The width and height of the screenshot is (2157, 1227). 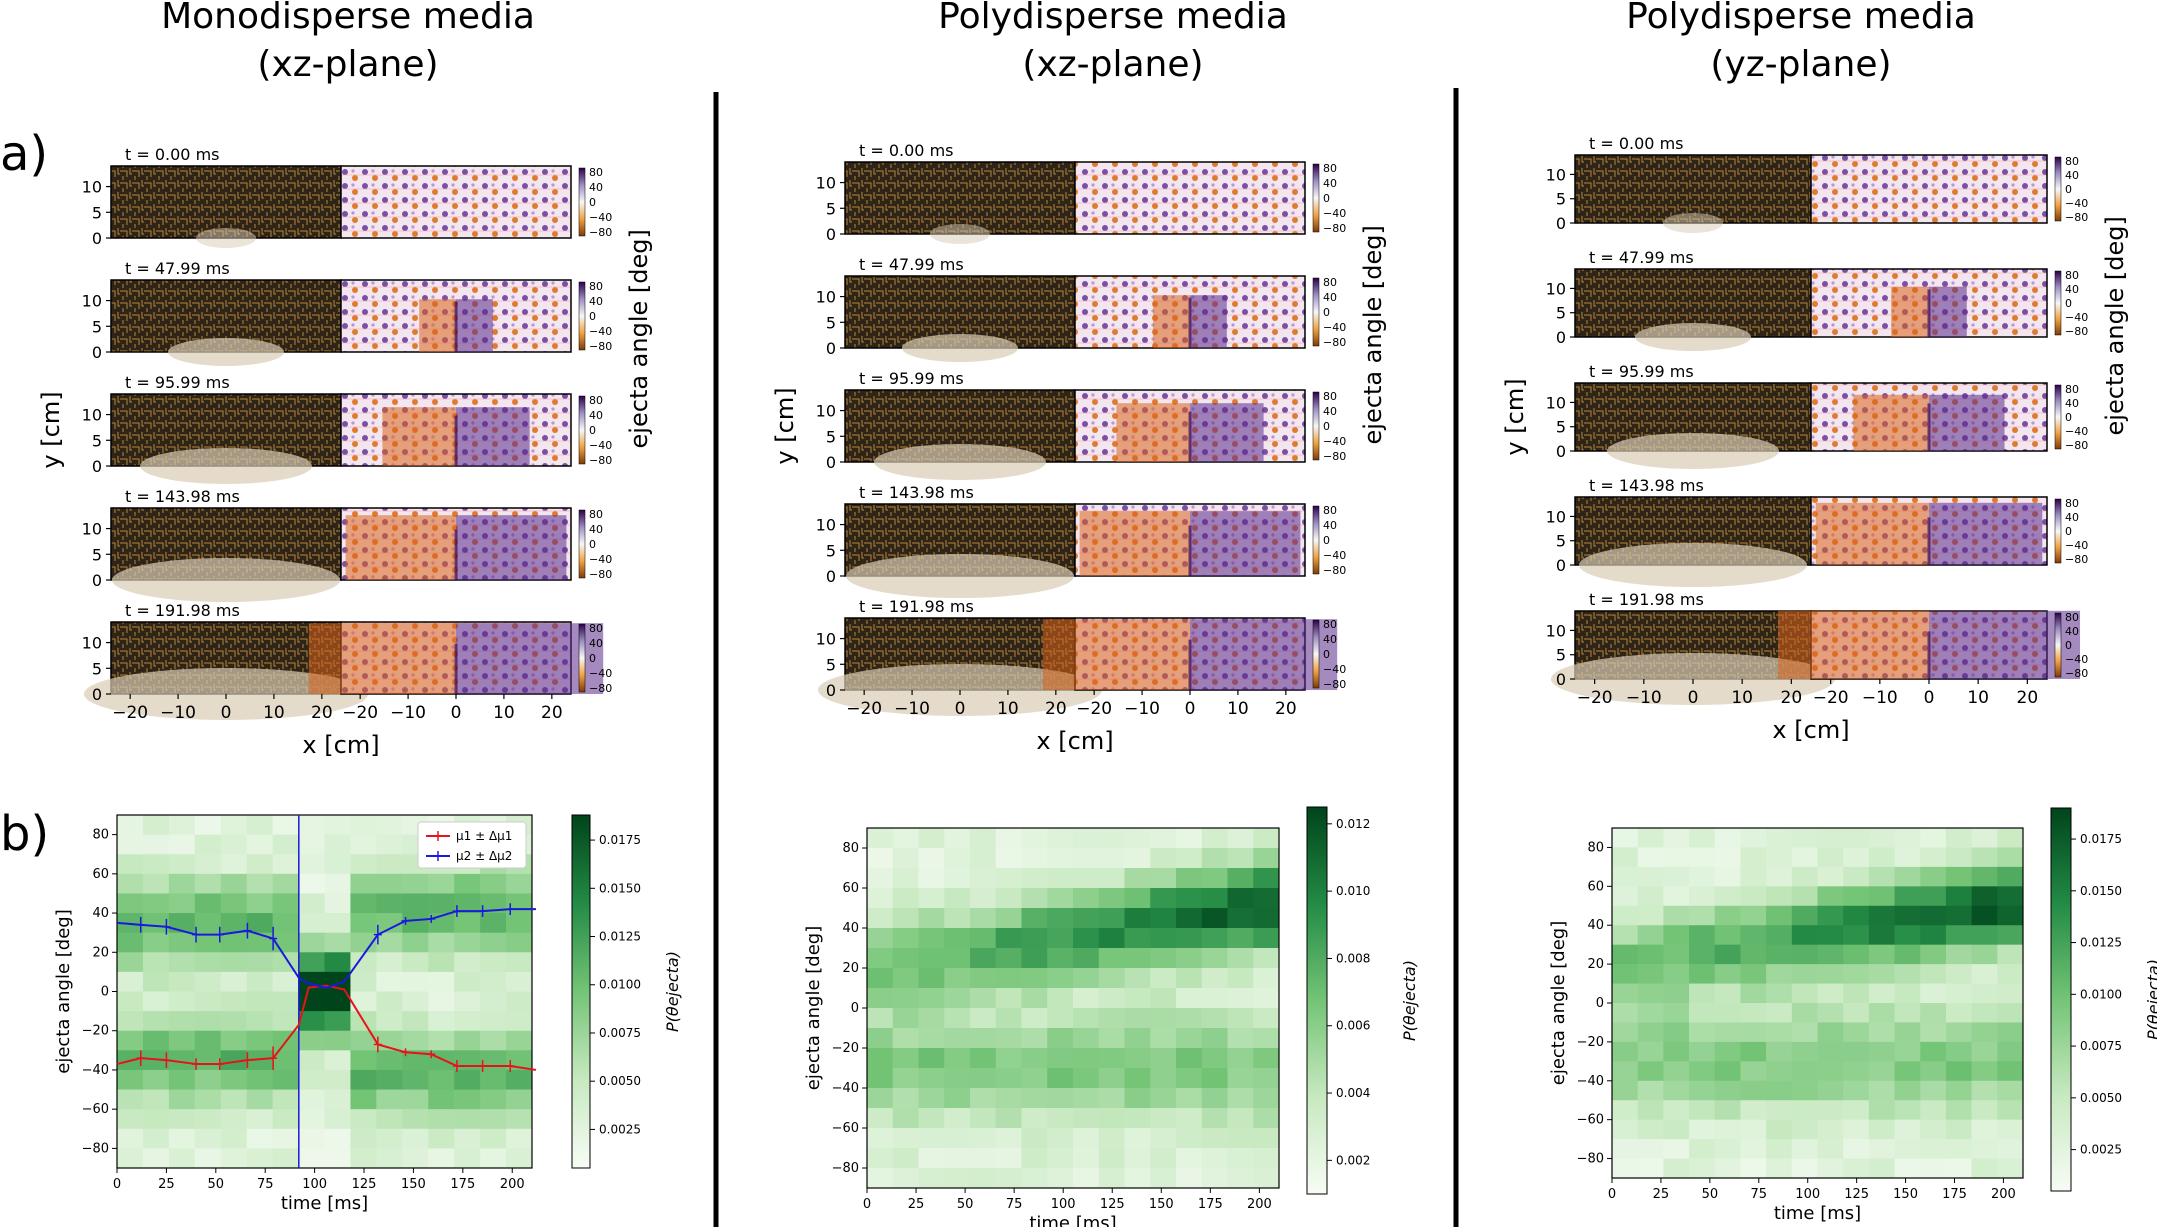 I want to click on x-tick-label: 200, so click(x=1259, y=1204).